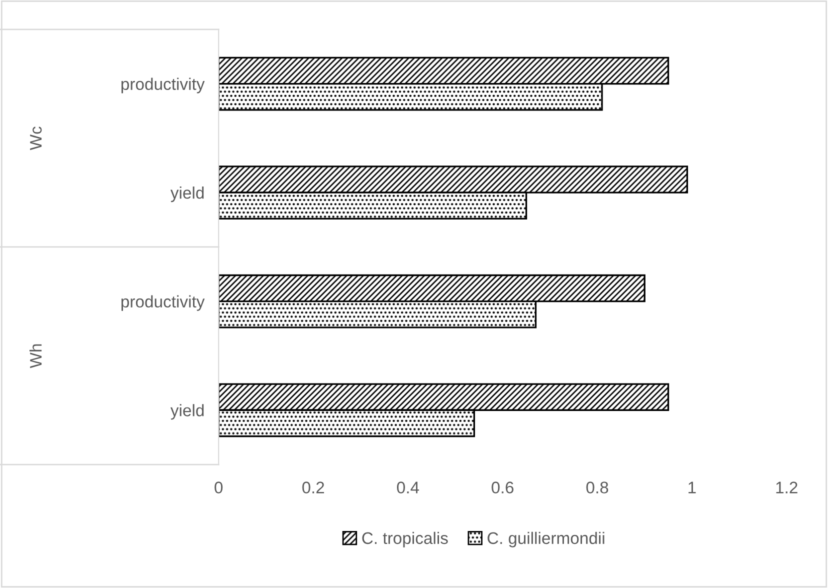 The width and height of the screenshot is (828, 588). Describe the element at coordinates (36, 138) in the screenshot. I see `text: Wc` at that location.